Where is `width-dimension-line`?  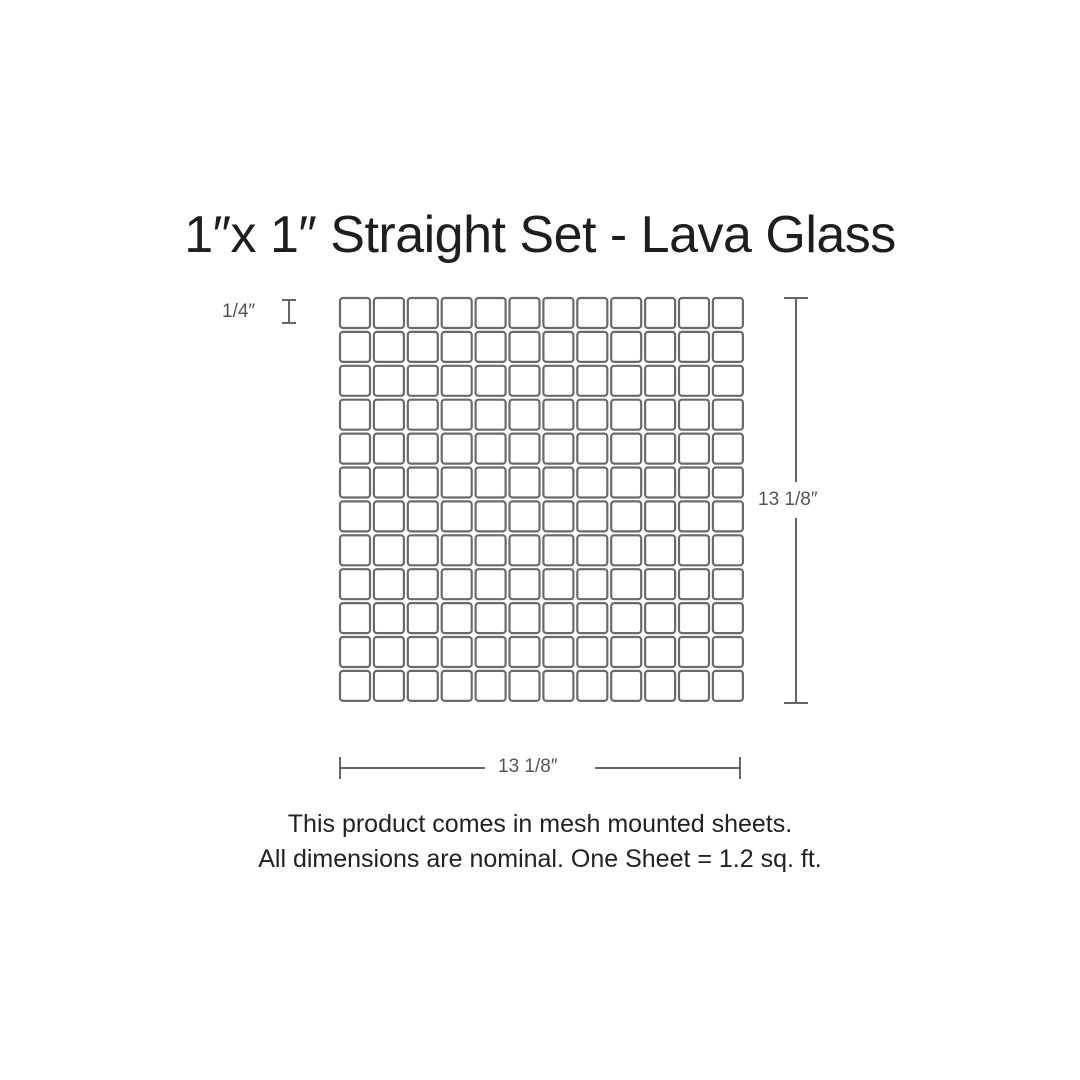 width-dimension-line is located at coordinates (540, 768).